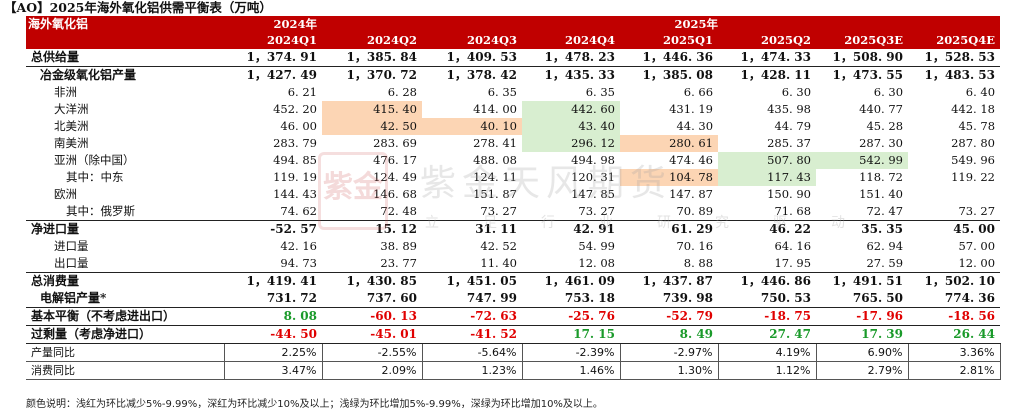 Image resolution: width=1022 pixels, height=416 pixels. Describe the element at coordinates (767, 40) in the screenshot. I see `header-quarter: 2025Q2` at that location.